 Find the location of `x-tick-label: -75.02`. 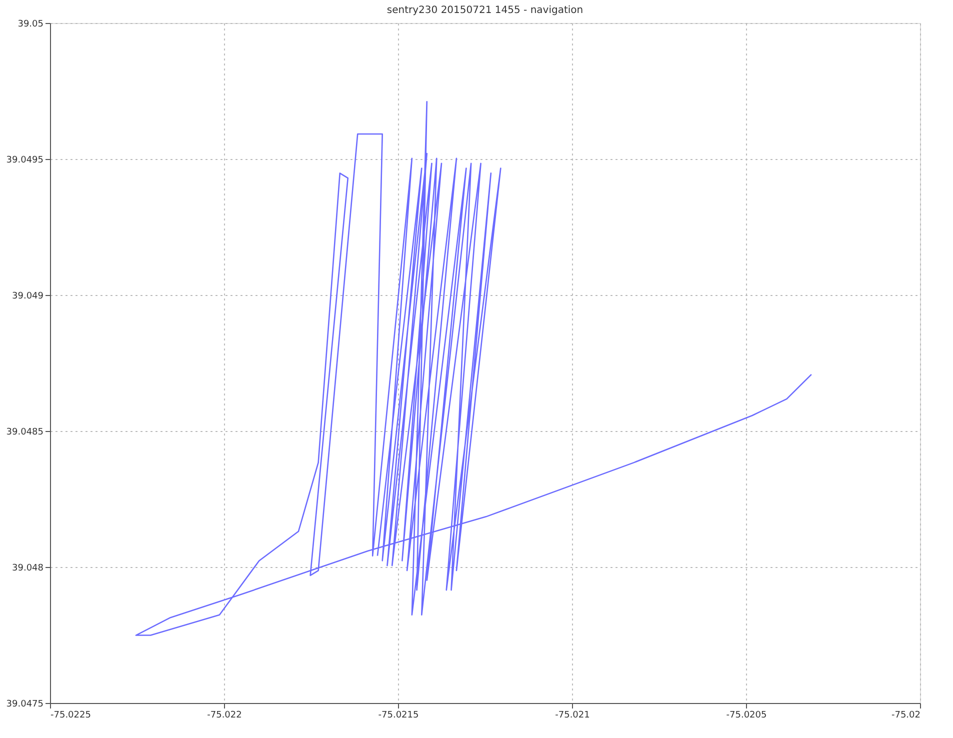

x-tick-label: -75.02 is located at coordinates (905, 715).